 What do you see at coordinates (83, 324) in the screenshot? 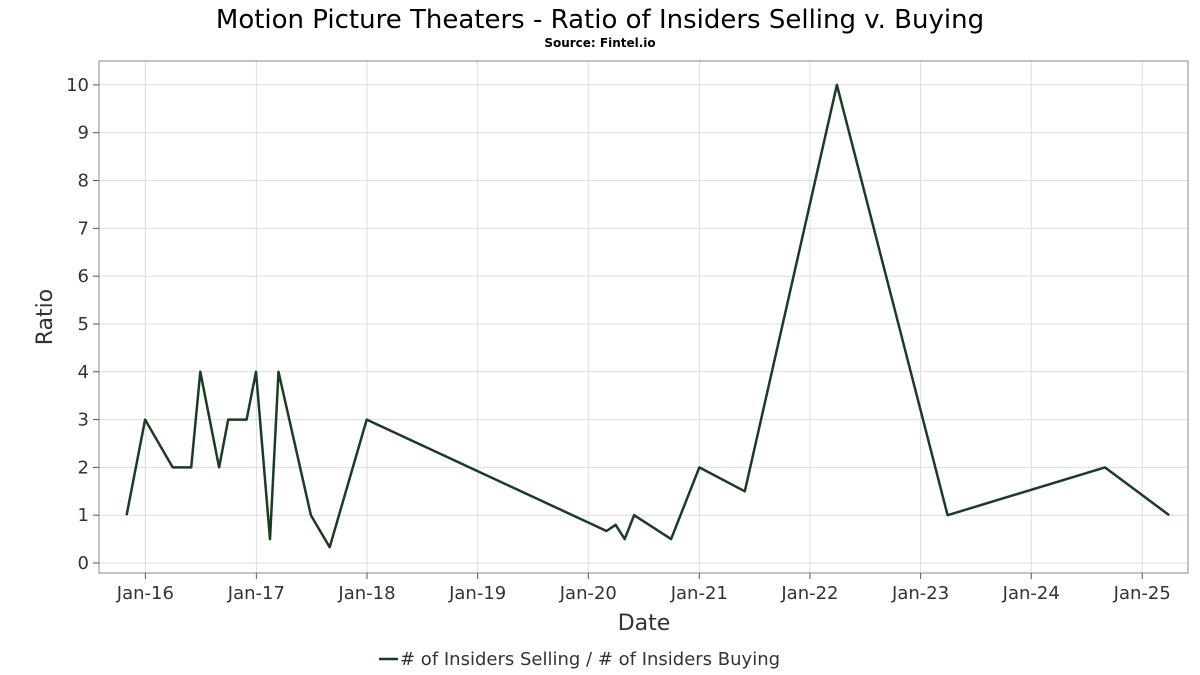
I see `y-tick-label: 5` at bounding box center [83, 324].